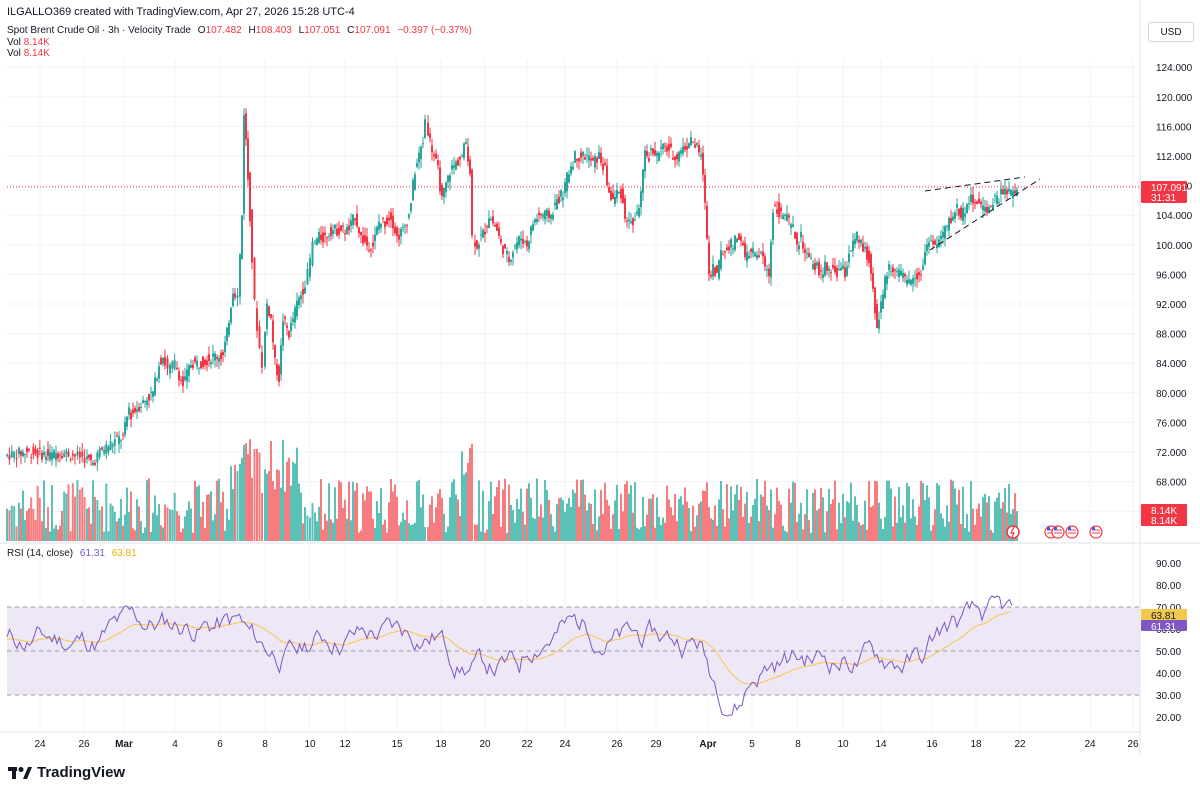 This screenshot has width=1200, height=794. Describe the element at coordinates (1164, 614) in the screenshot. I see `rsi-ma-tag-bg` at that location.